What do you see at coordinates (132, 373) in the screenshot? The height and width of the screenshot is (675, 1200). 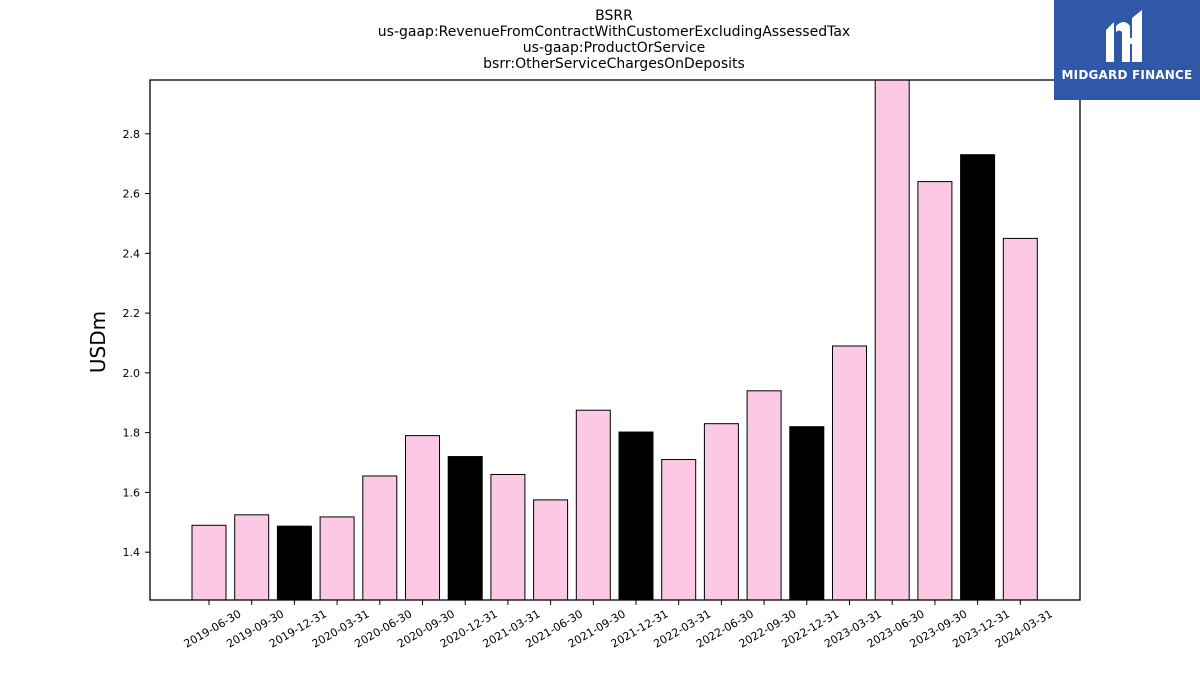 I see `y-tick-label: 2.0` at bounding box center [132, 373].